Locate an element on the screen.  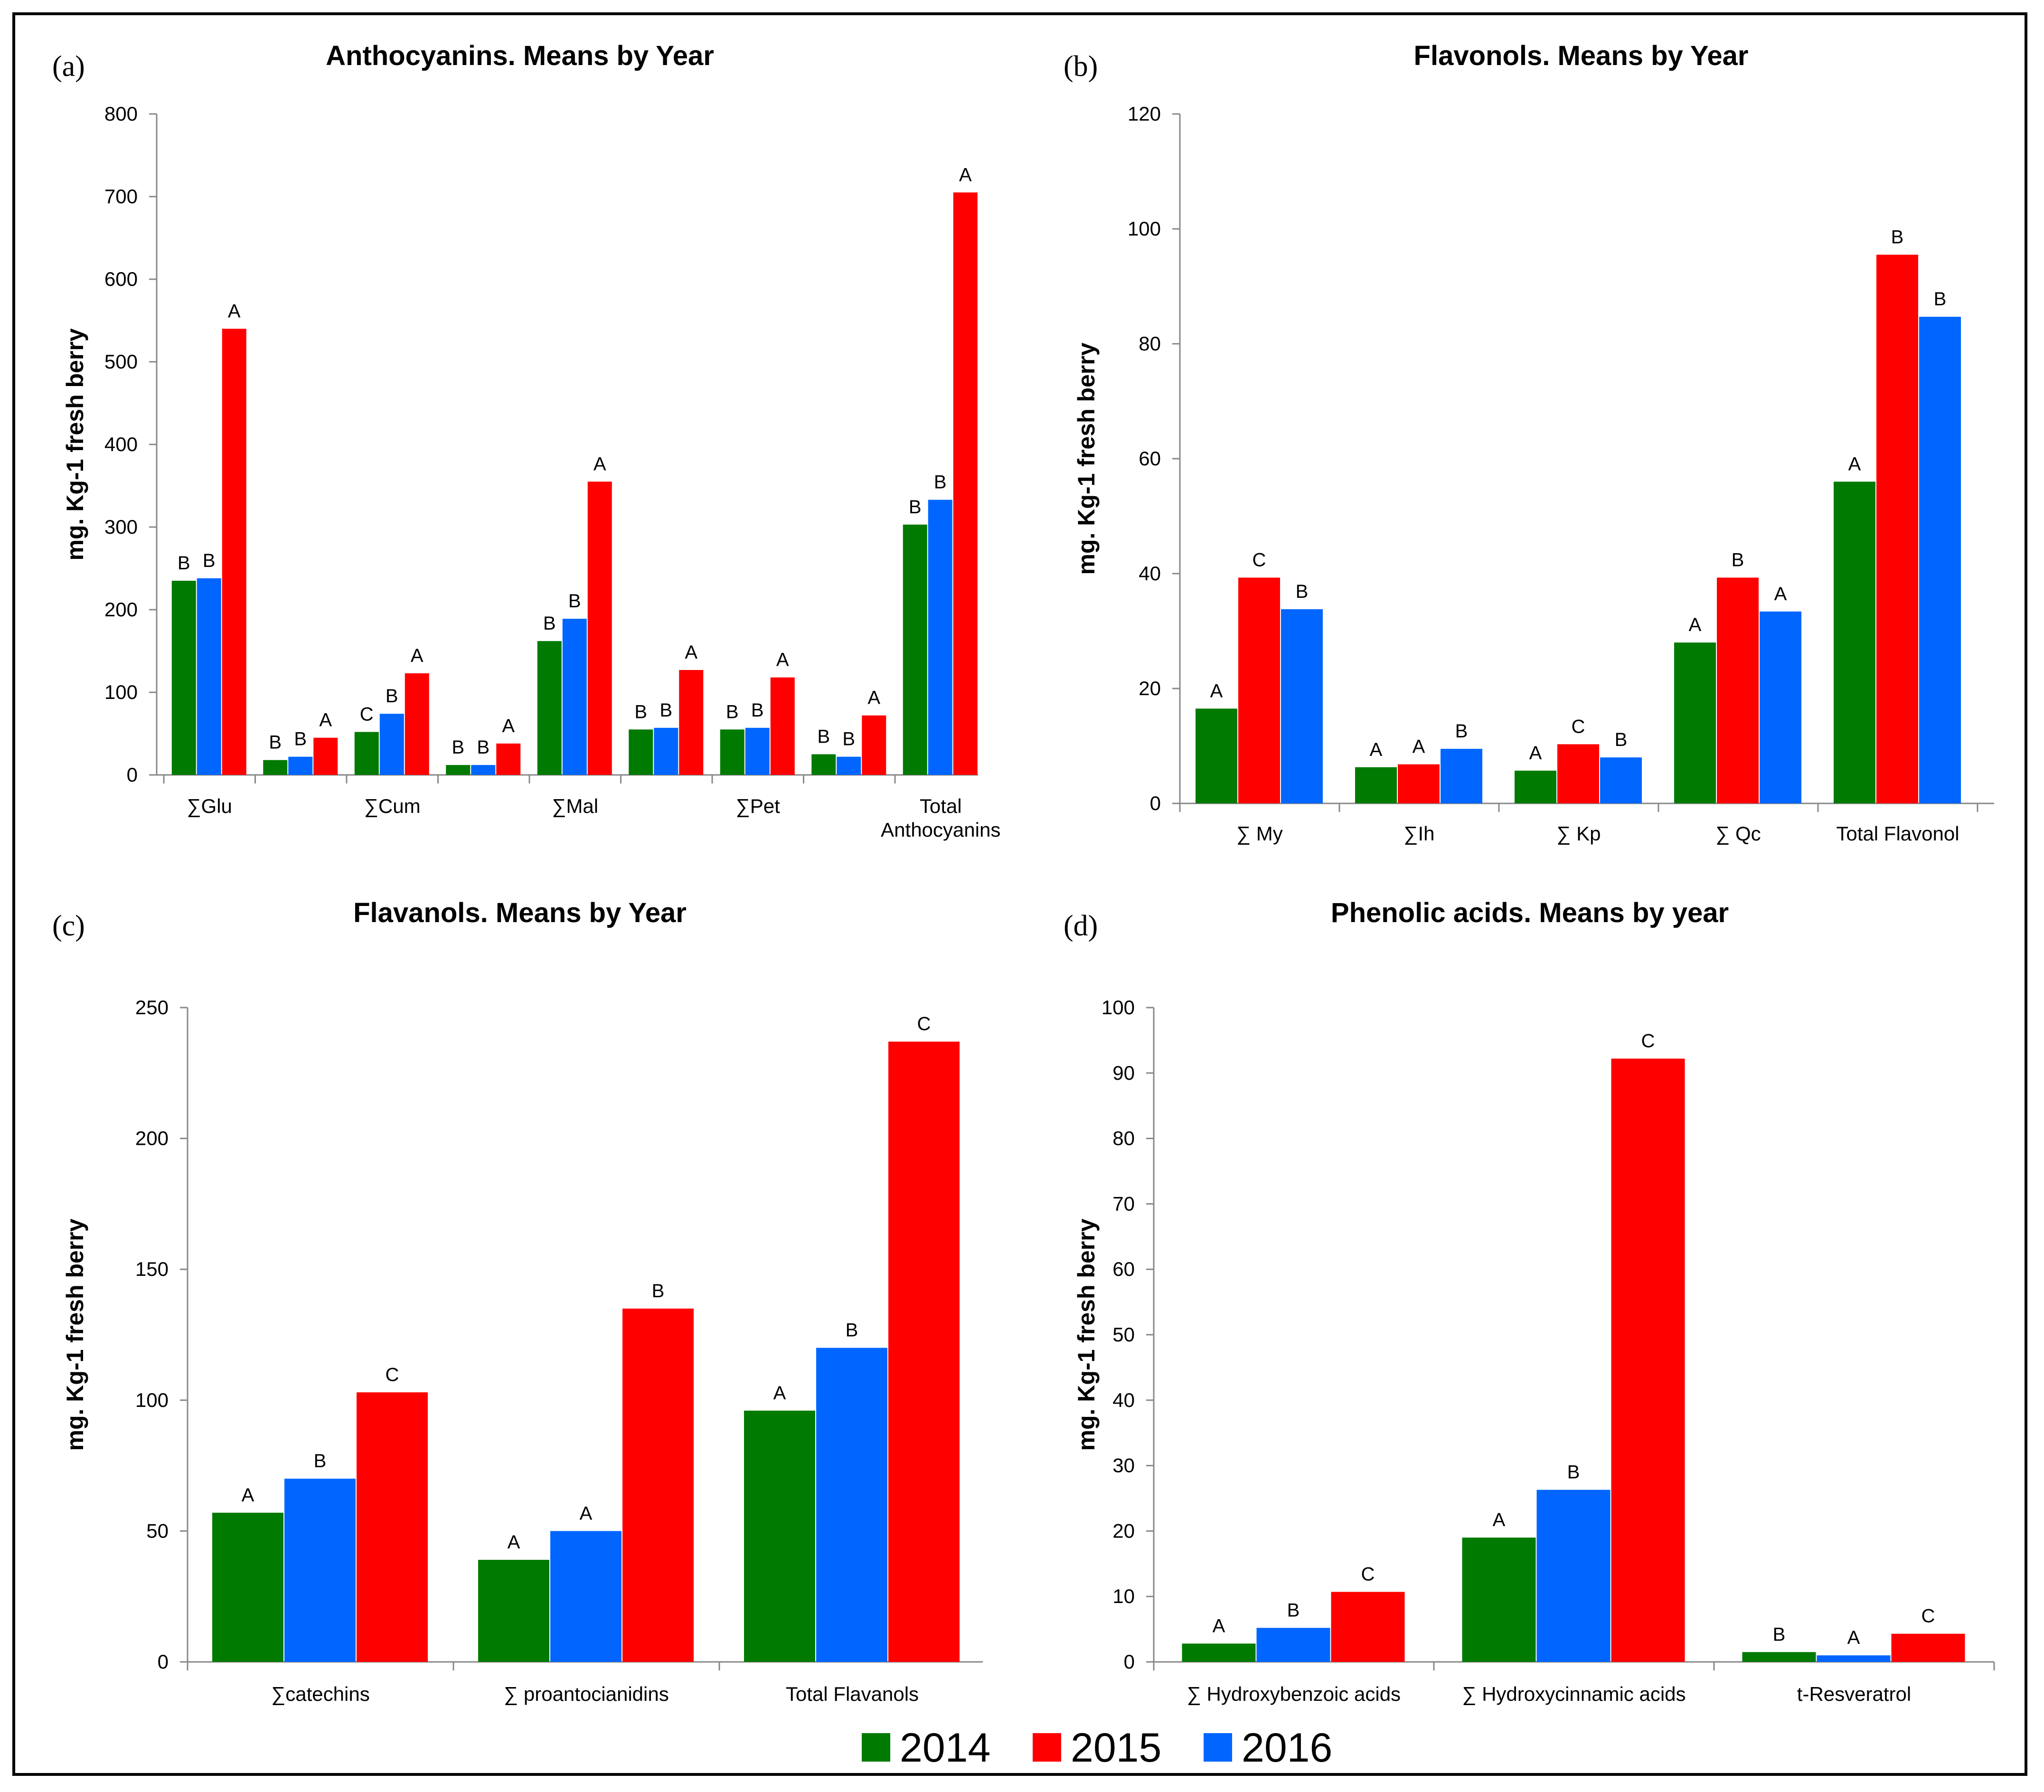
panel-label: (a) is located at coordinates (69, 66).